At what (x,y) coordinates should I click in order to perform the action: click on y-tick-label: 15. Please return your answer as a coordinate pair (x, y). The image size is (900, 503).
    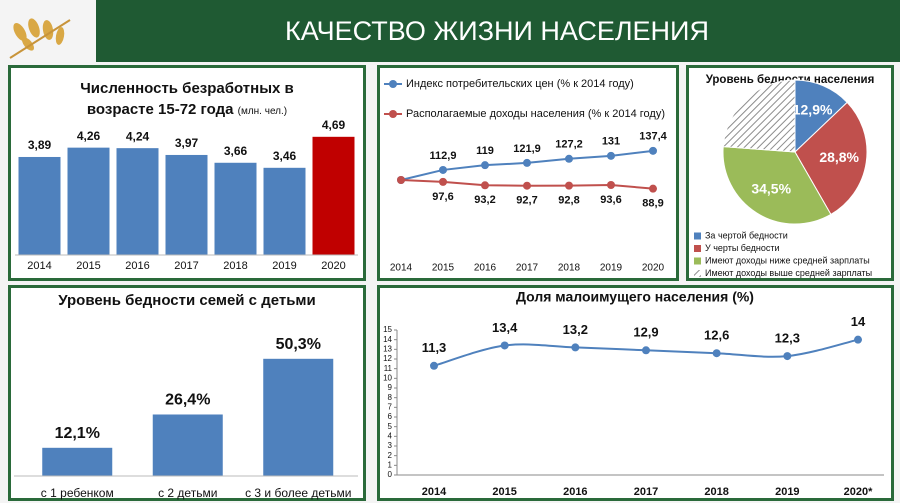
    Looking at the image, I should click on (387, 329).